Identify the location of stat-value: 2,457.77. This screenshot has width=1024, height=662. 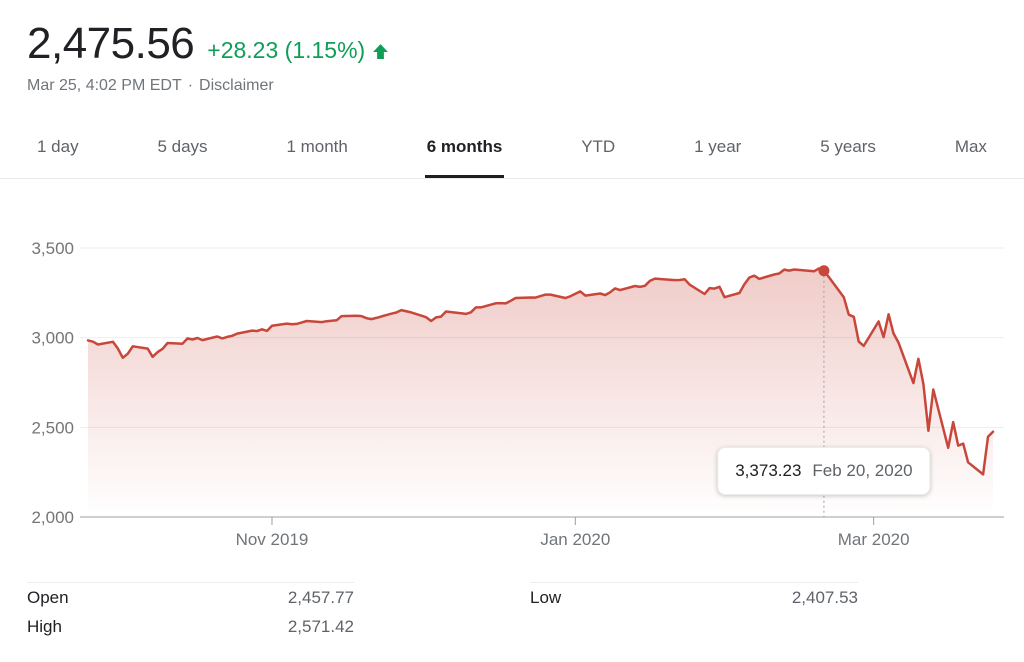
(320, 597).